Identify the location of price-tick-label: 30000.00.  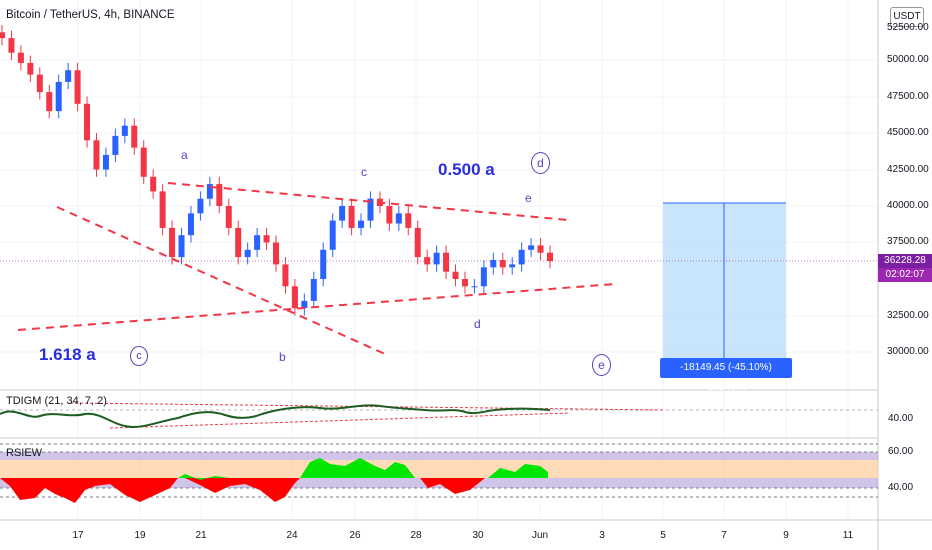
(908, 351).